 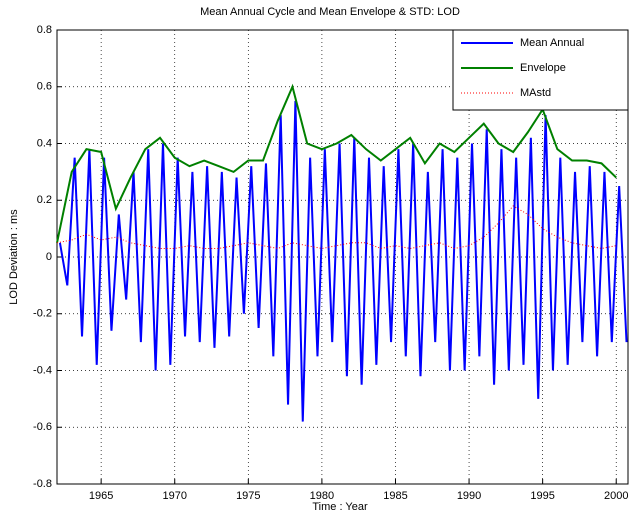 What do you see at coordinates (42, 427) in the screenshot?
I see `y-tick-label: -0.6` at bounding box center [42, 427].